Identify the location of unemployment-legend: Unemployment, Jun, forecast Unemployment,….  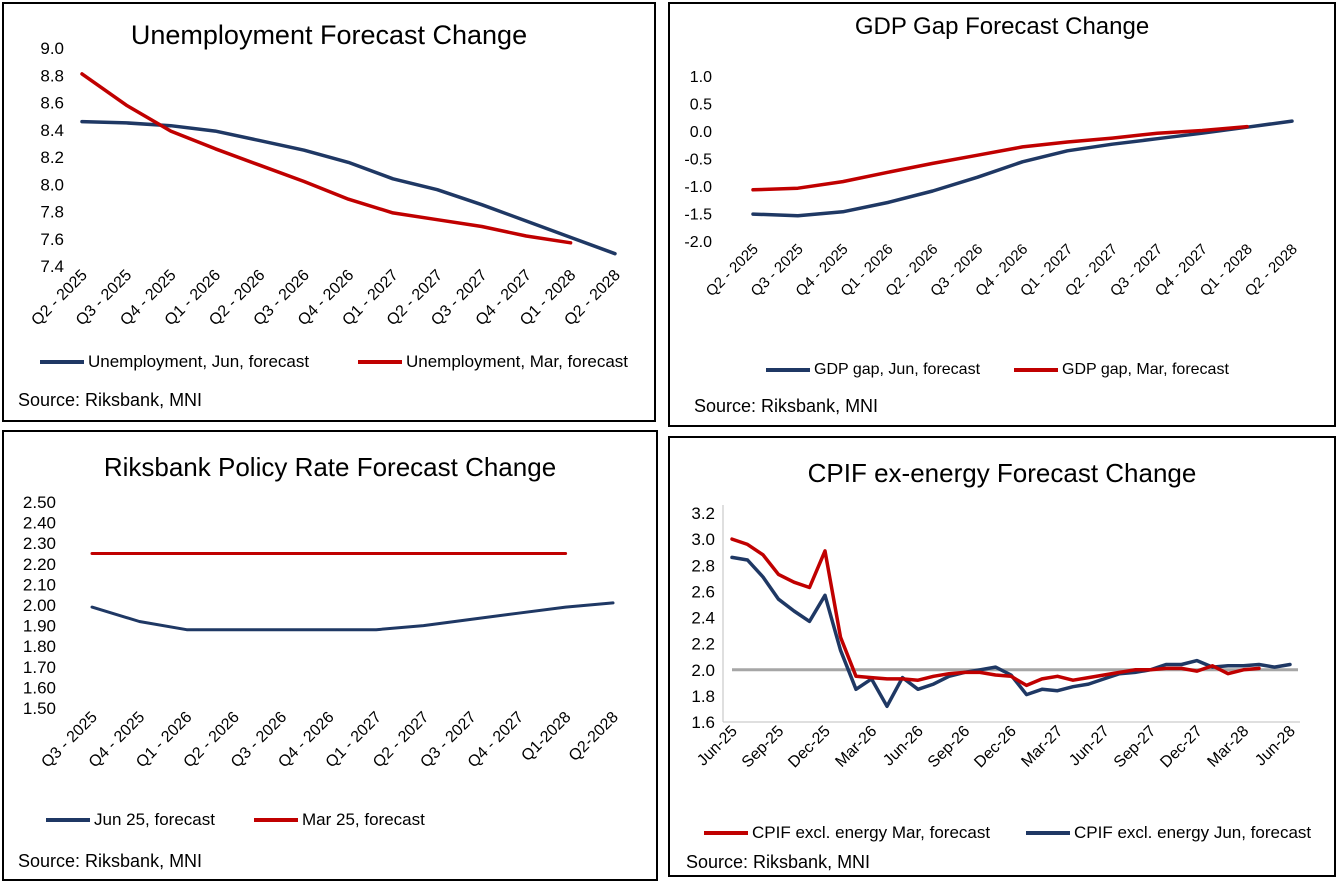
(350, 363).